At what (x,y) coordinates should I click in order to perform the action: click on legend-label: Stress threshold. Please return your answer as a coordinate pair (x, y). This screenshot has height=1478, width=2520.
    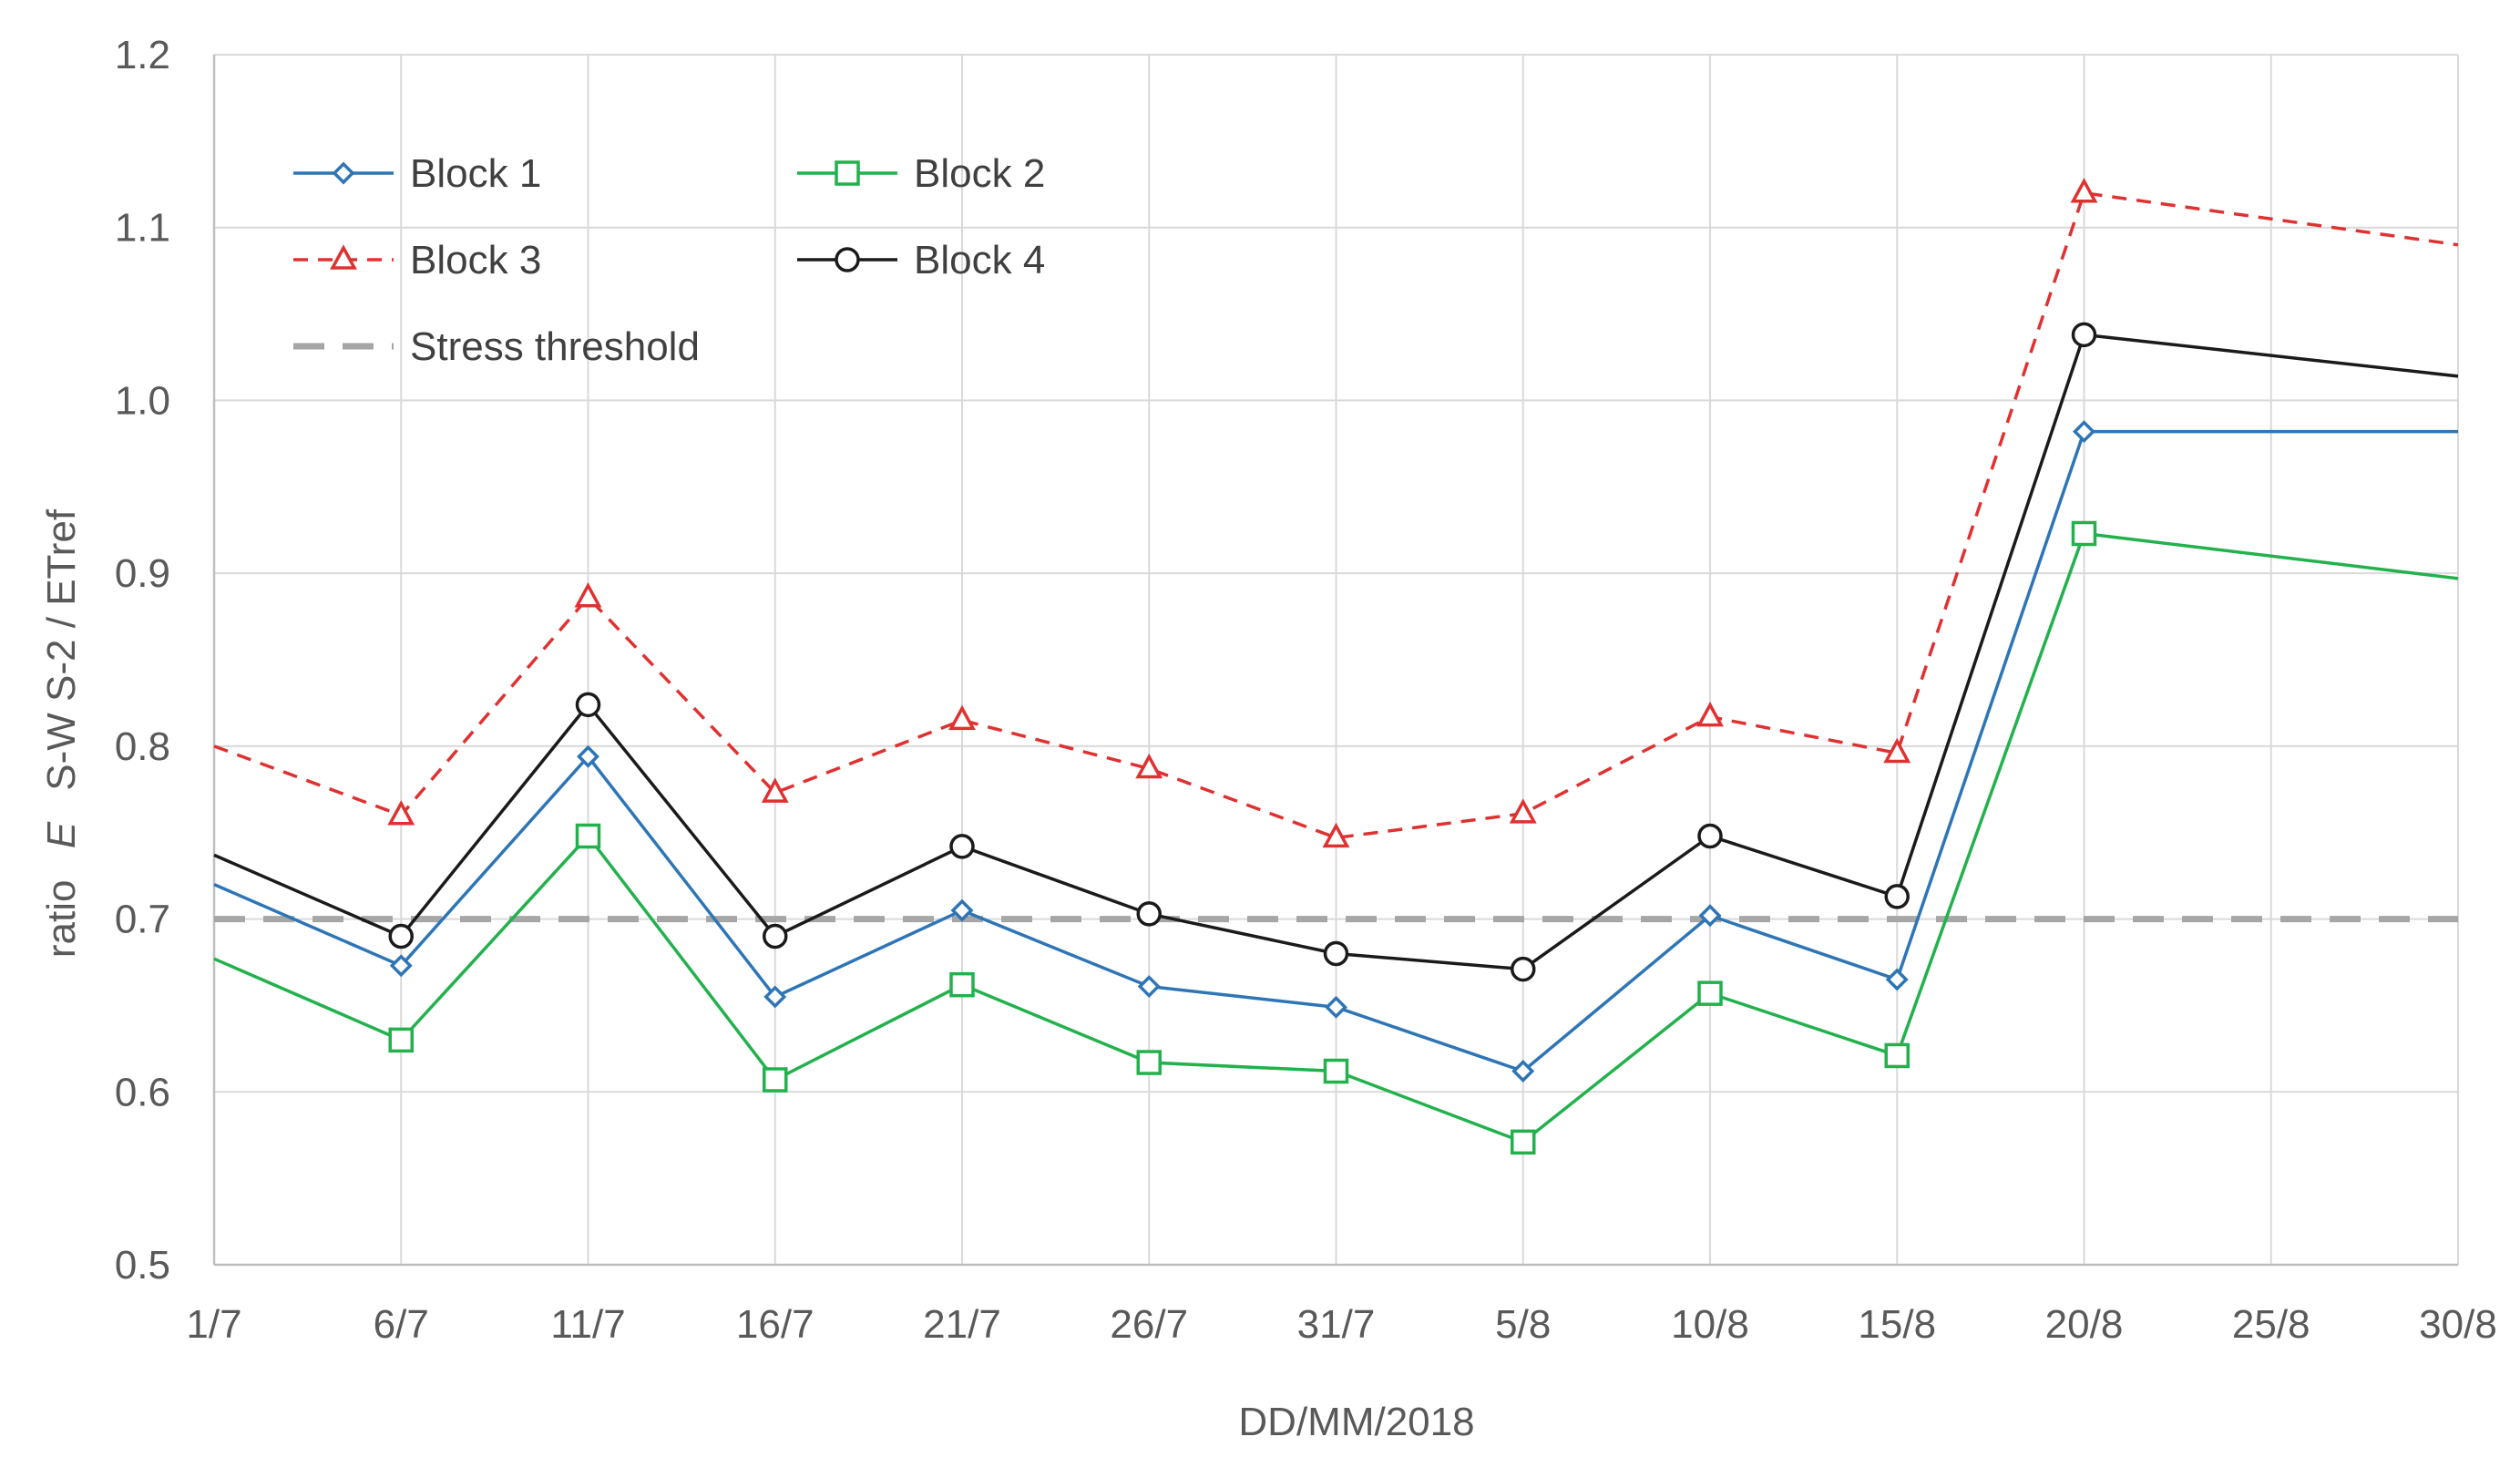
    Looking at the image, I should click on (555, 347).